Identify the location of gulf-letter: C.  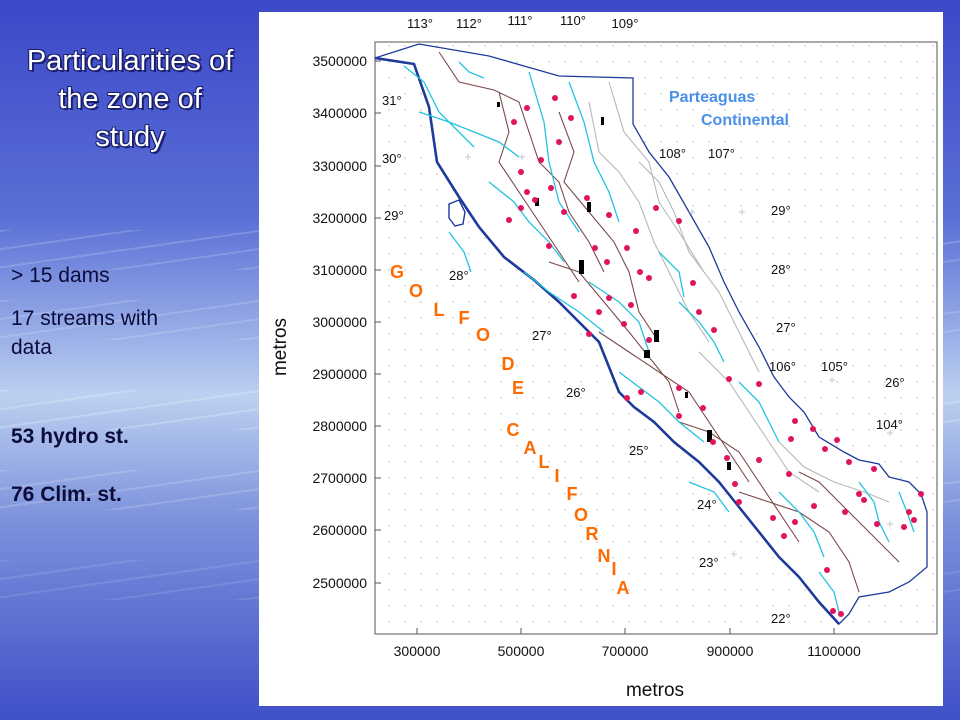
(513, 430).